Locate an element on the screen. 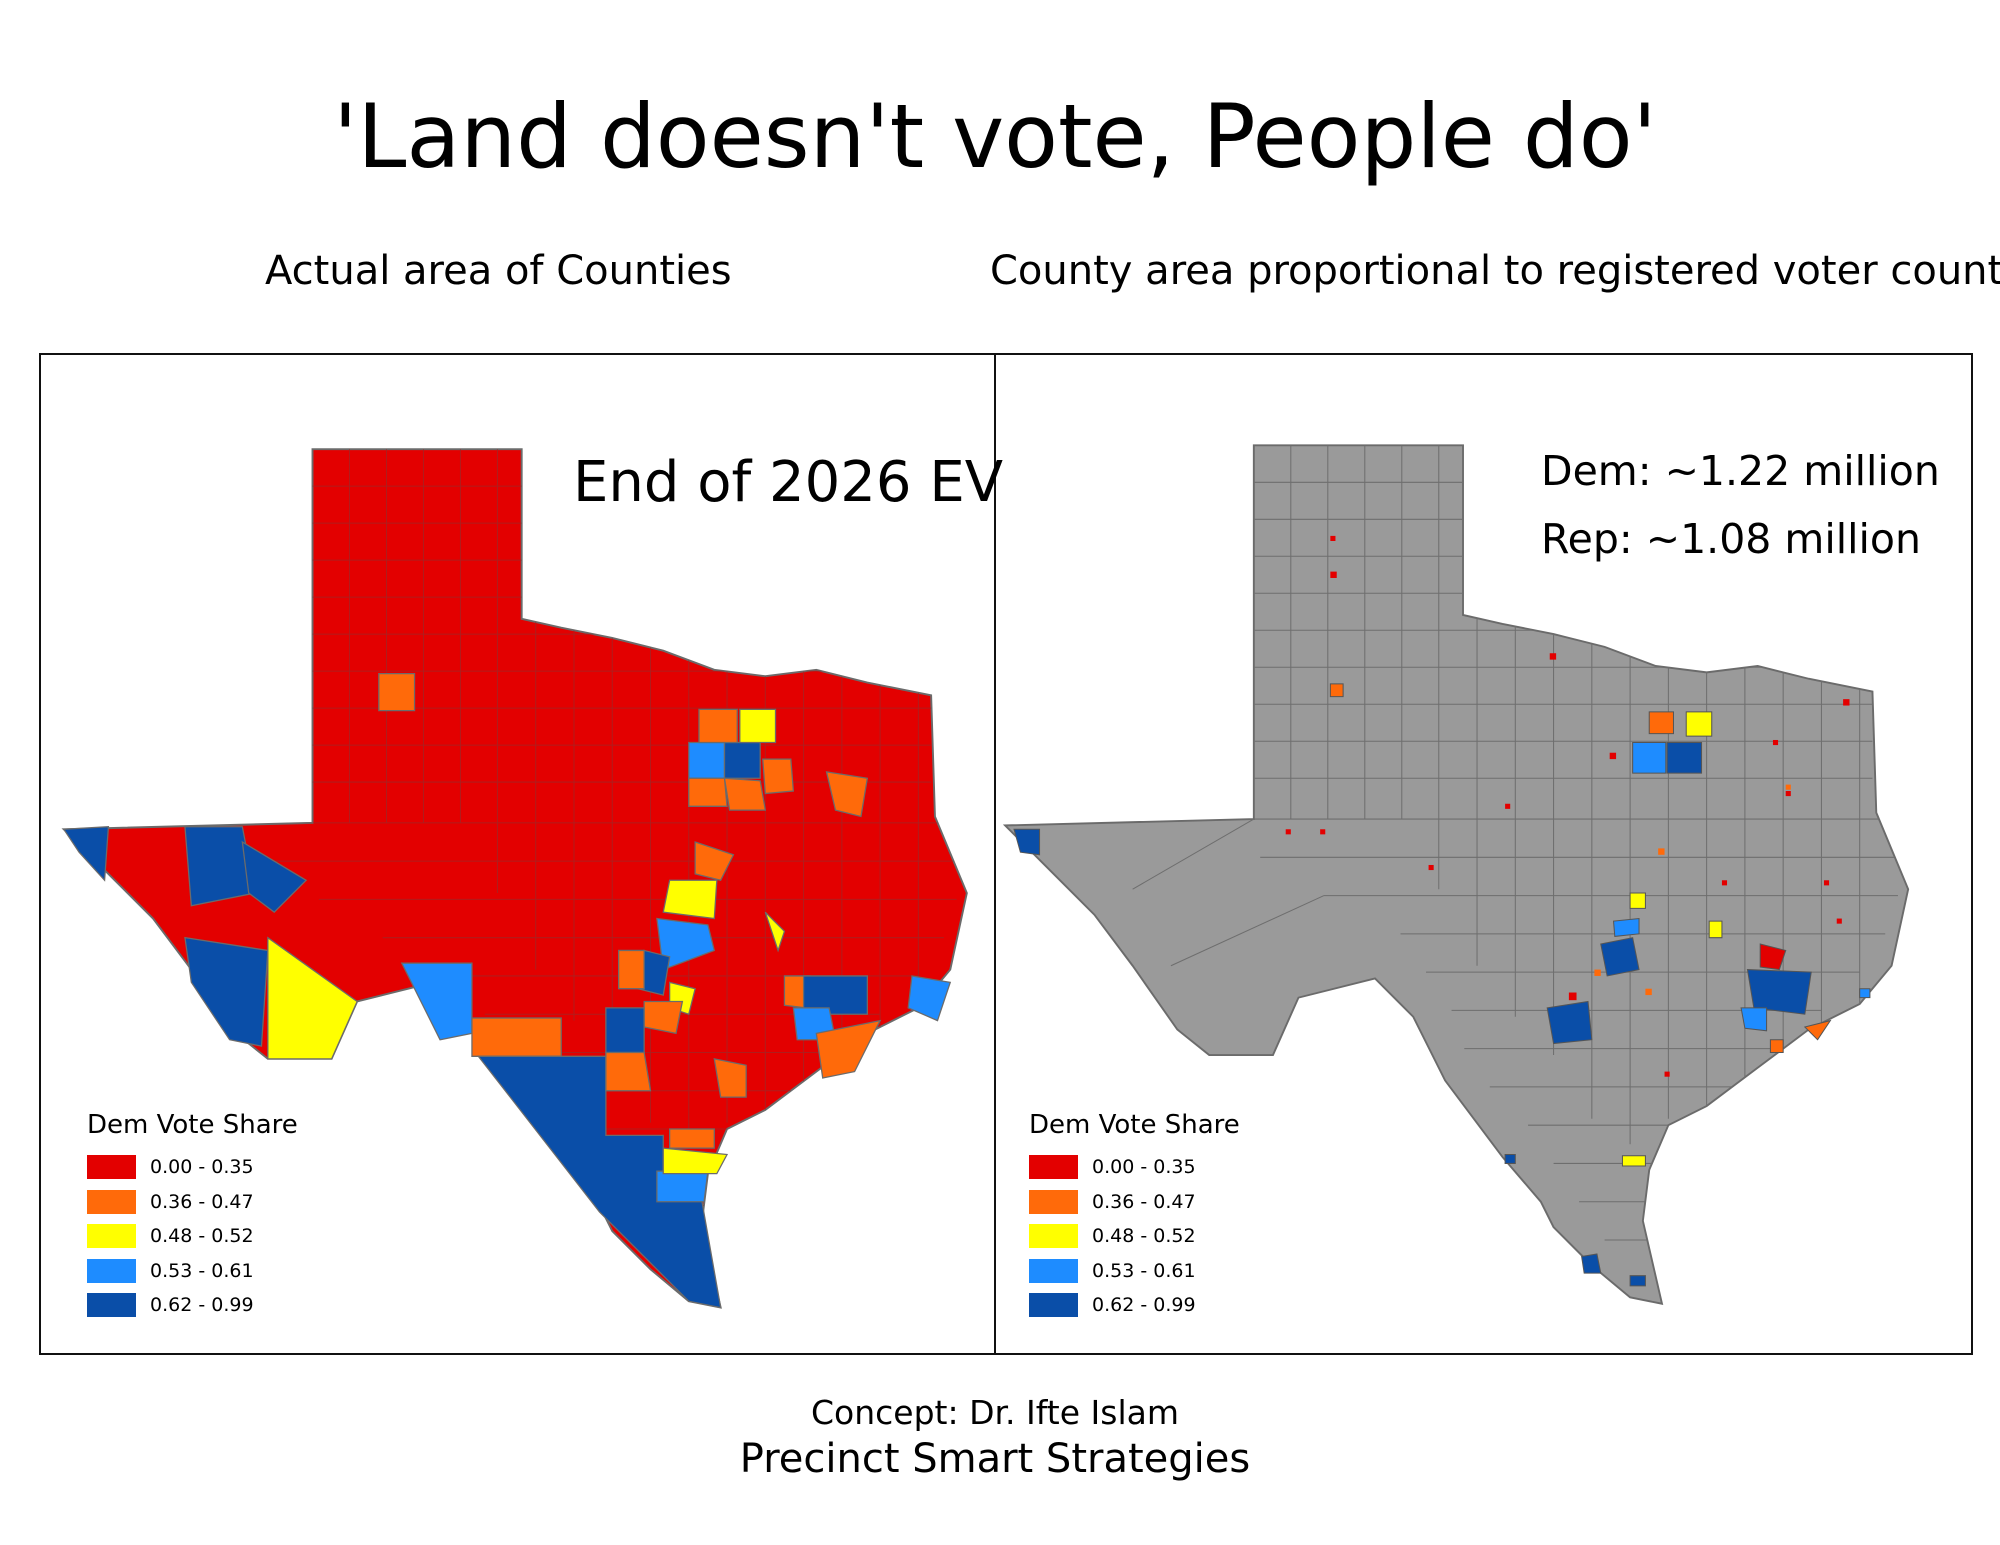 The height and width of the screenshot is (1545, 2000). map-period-label: End of 2026 EV is located at coordinates (788, 482).